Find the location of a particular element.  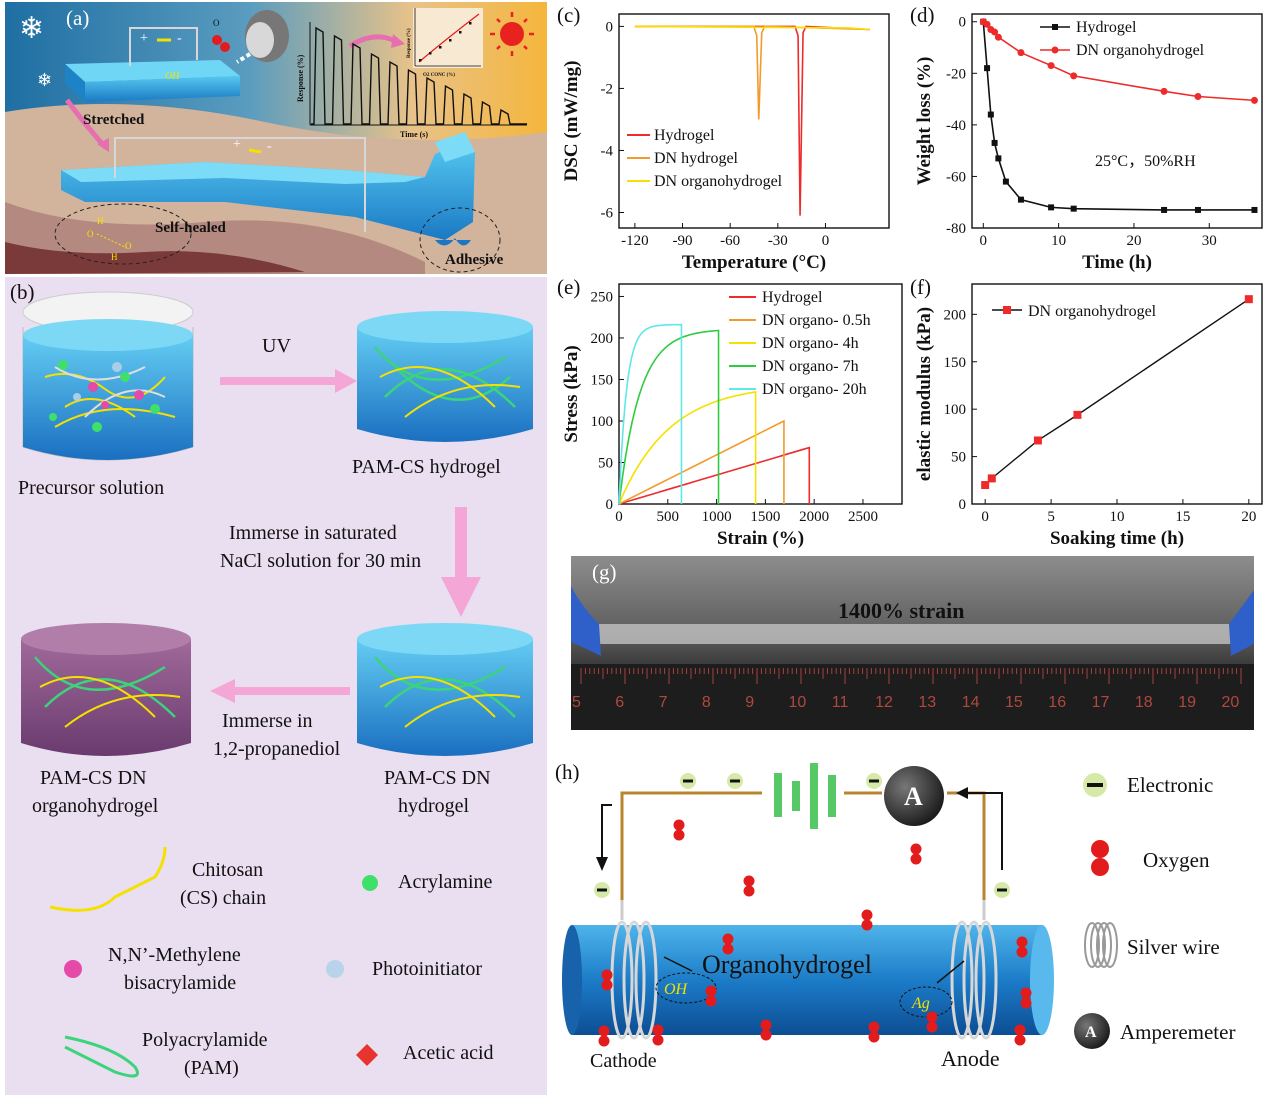

ruler-number: 17 is located at coordinates (1100, 702).